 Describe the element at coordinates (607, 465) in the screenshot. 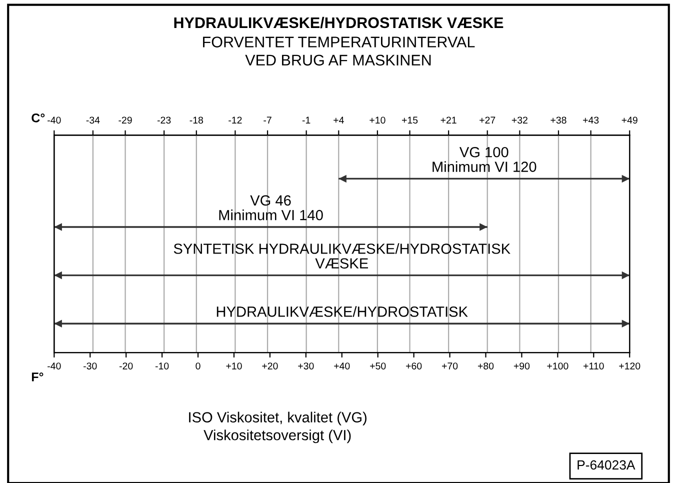

I see `text: P-64023A` at that location.